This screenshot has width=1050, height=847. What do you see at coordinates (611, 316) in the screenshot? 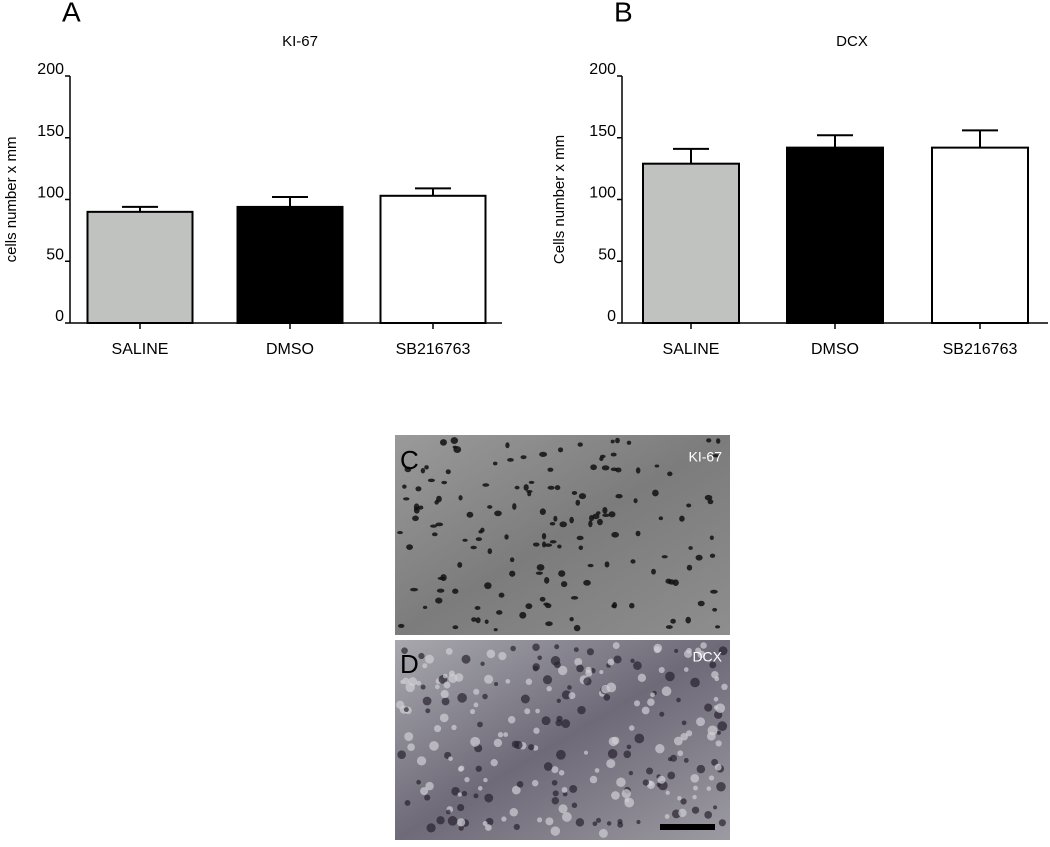
I see `y-tick-label: 0` at bounding box center [611, 316].